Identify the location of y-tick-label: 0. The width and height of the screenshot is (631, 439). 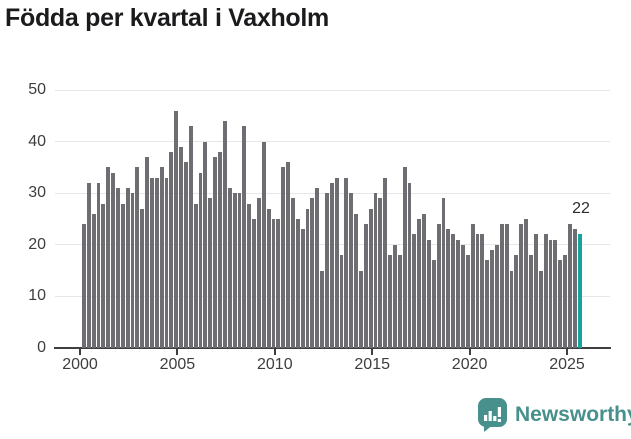
(41, 347).